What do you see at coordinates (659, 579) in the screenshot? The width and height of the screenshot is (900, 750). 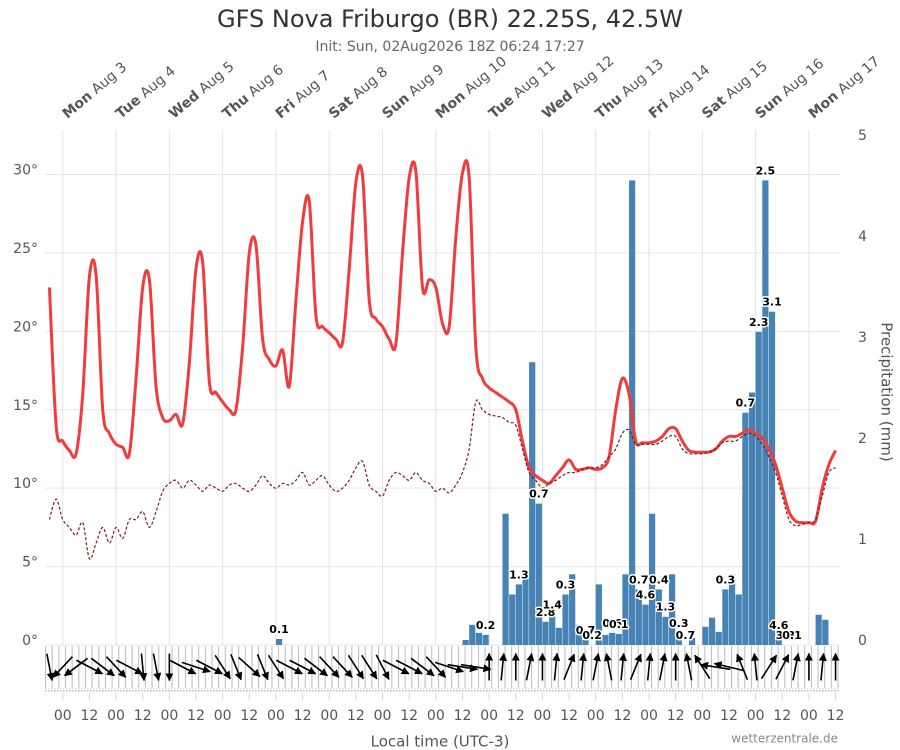 I see `precip-label: 0.4` at bounding box center [659, 579].